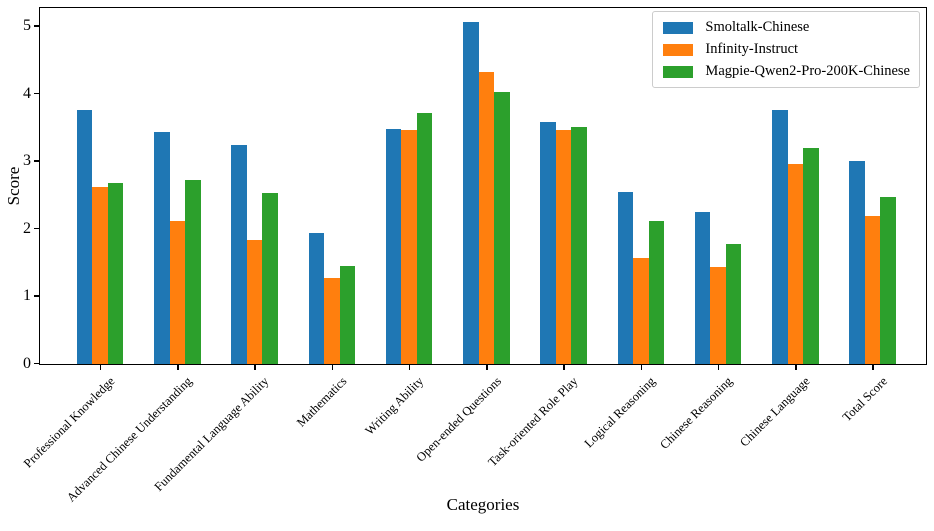 The height and width of the screenshot is (531, 934). I want to click on legend-item: Magpie-Qwen2-Pro-200K-Chinese, so click(786, 71).